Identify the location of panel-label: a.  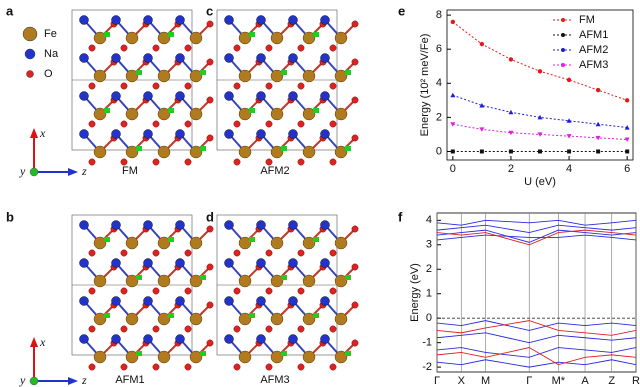
(10, 10).